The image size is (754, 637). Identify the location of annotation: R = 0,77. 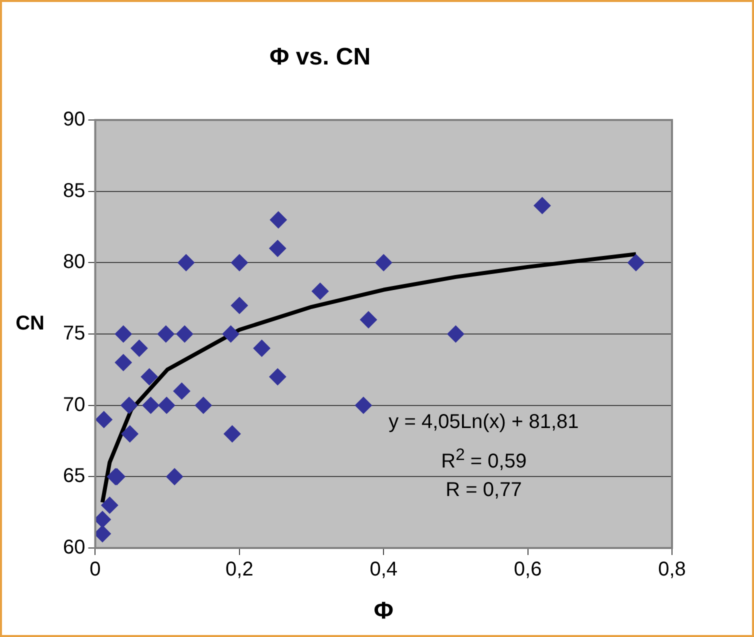
(484, 490).